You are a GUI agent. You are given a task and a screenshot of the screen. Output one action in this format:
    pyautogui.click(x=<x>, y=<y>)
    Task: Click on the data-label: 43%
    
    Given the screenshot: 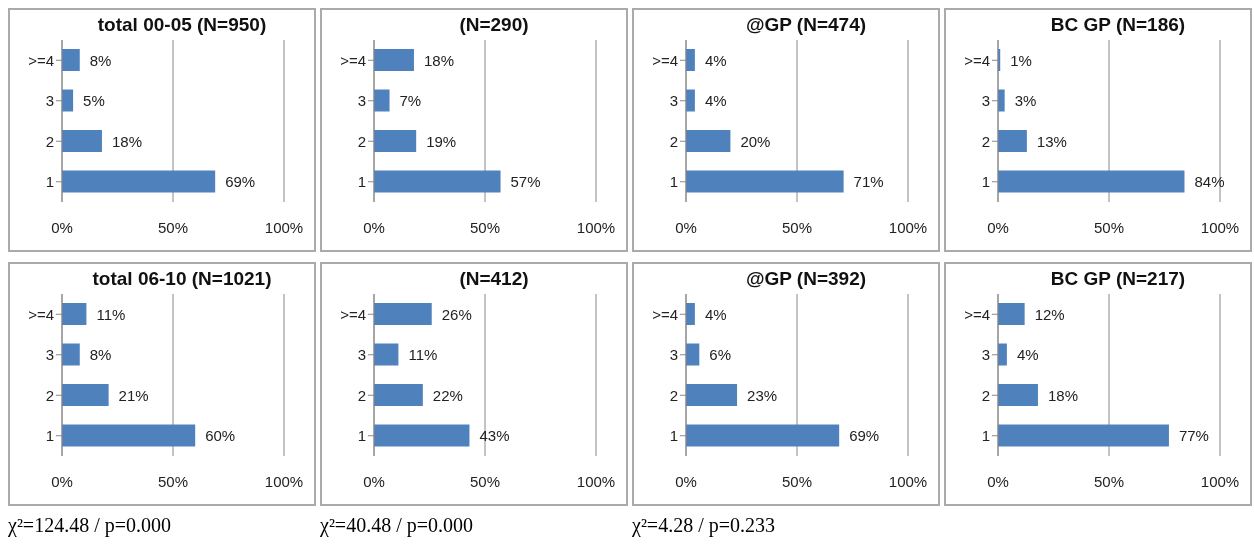 What is the action you would take?
    pyautogui.click(x=494, y=435)
    